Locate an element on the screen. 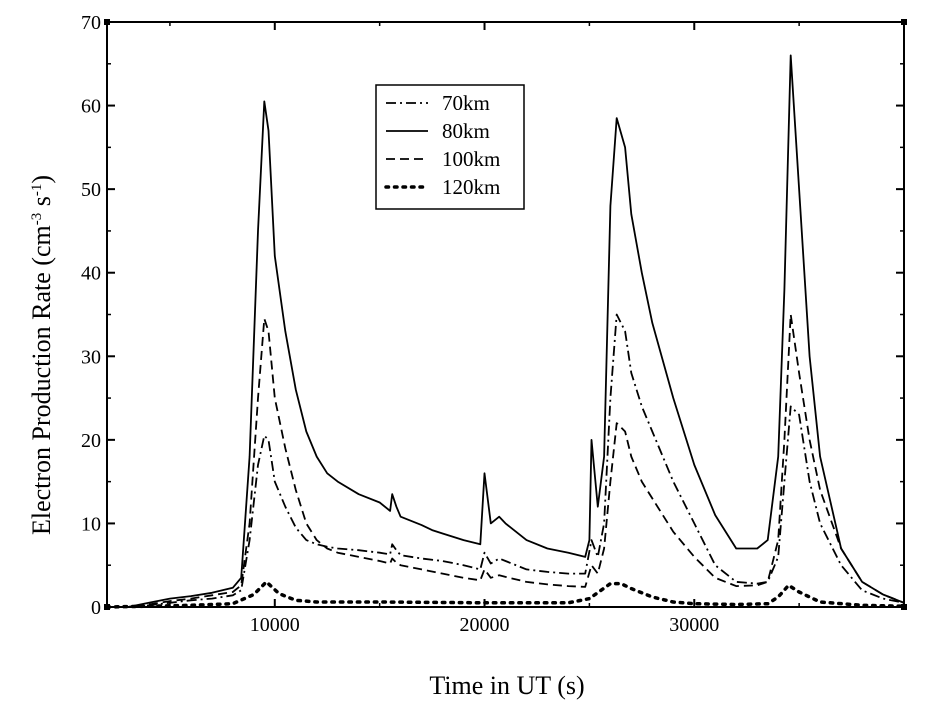  y-axis-title-main: Electron Production Rate (cm is located at coordinates (41, 380).